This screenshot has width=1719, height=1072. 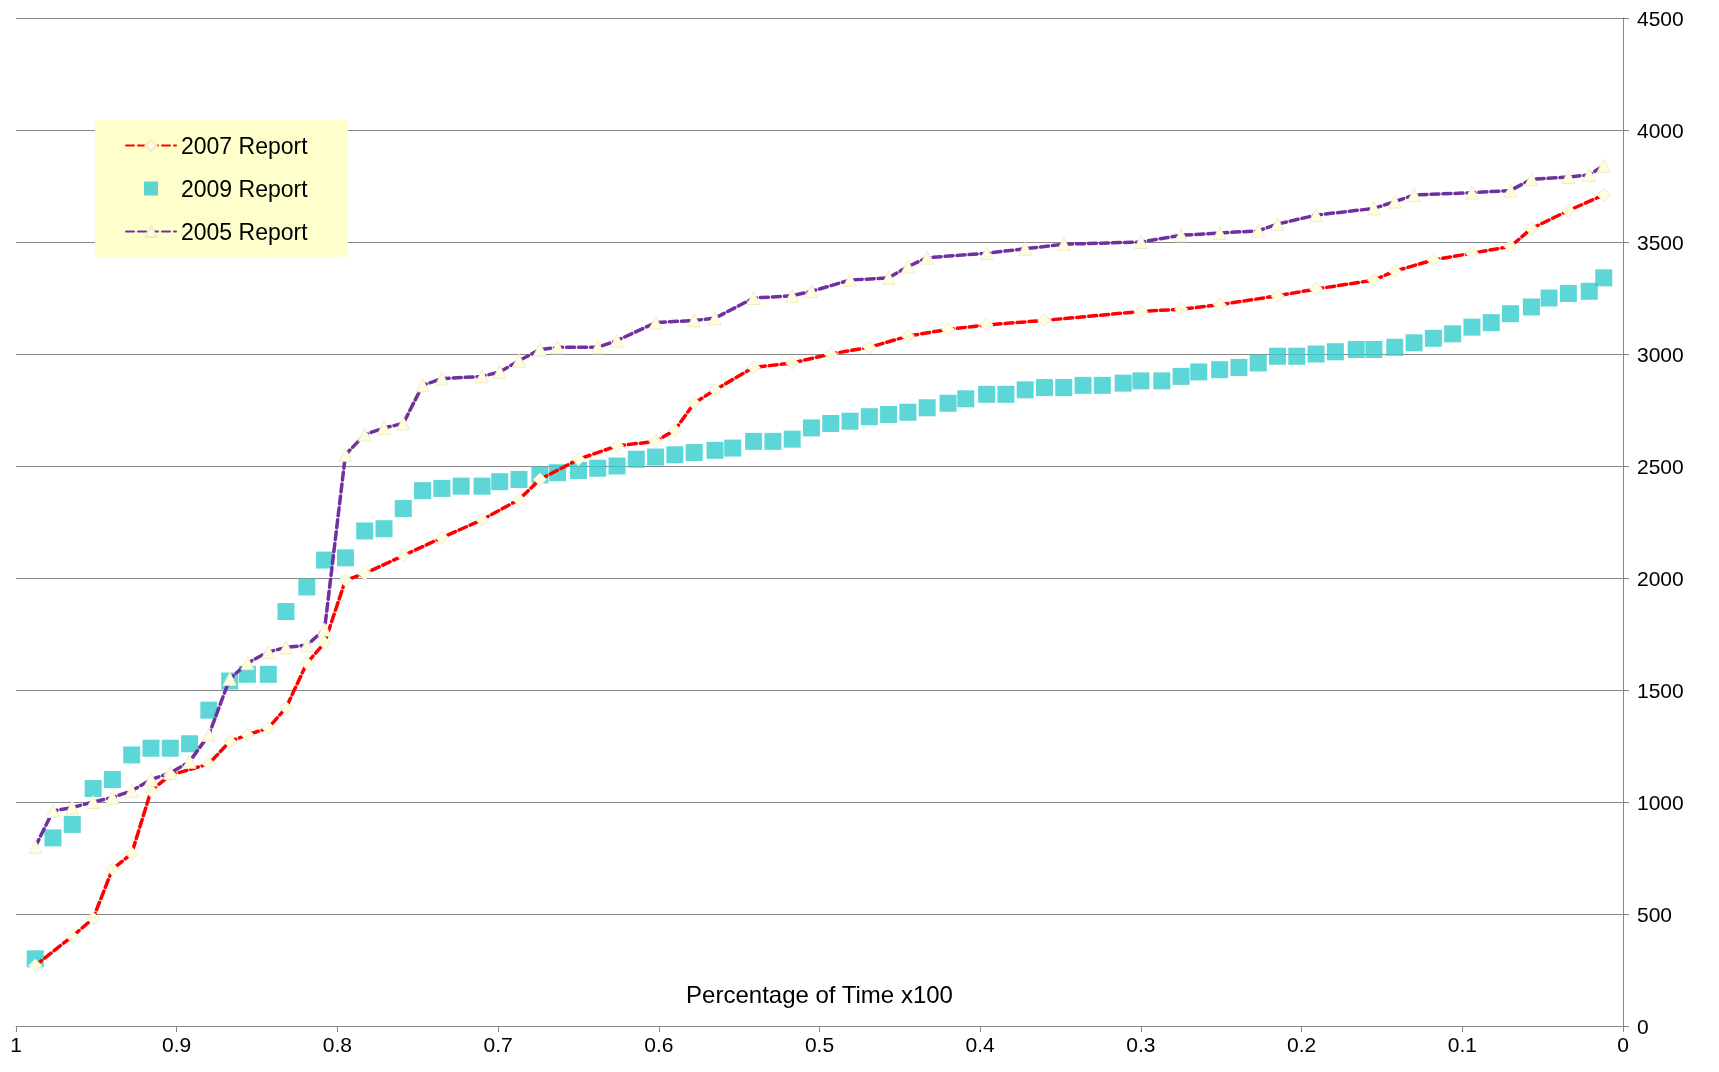 I want to click on y-tick-label: 500, so click(x=1655, y=914).